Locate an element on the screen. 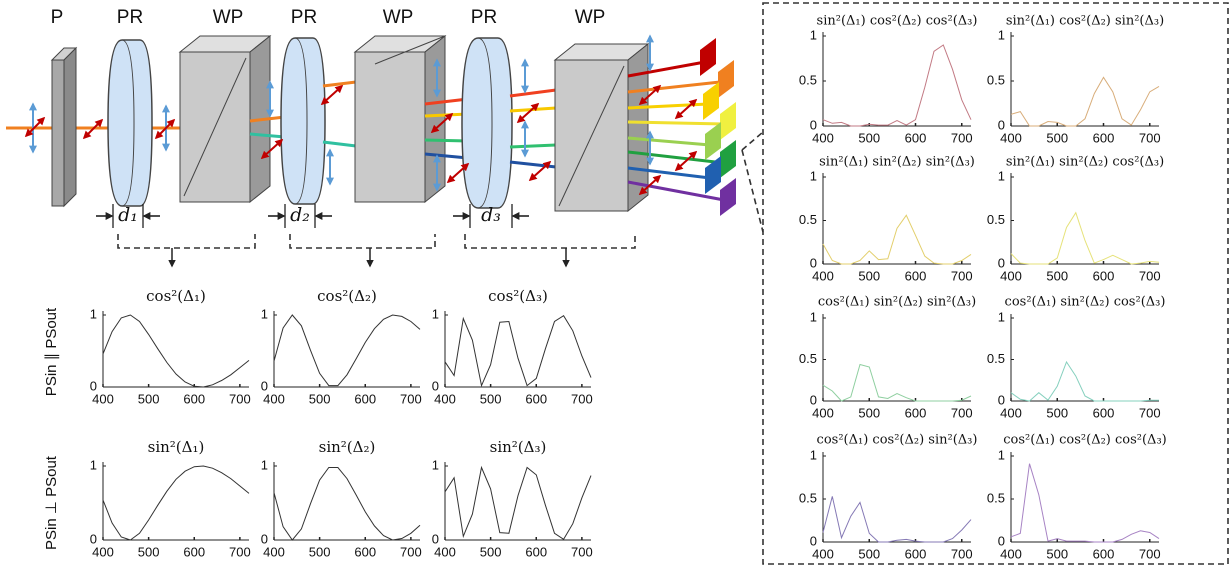 This screenshot has height=567, width=1232. chart-title: cos²(Δ₃) is located at coordinates (518, 296).